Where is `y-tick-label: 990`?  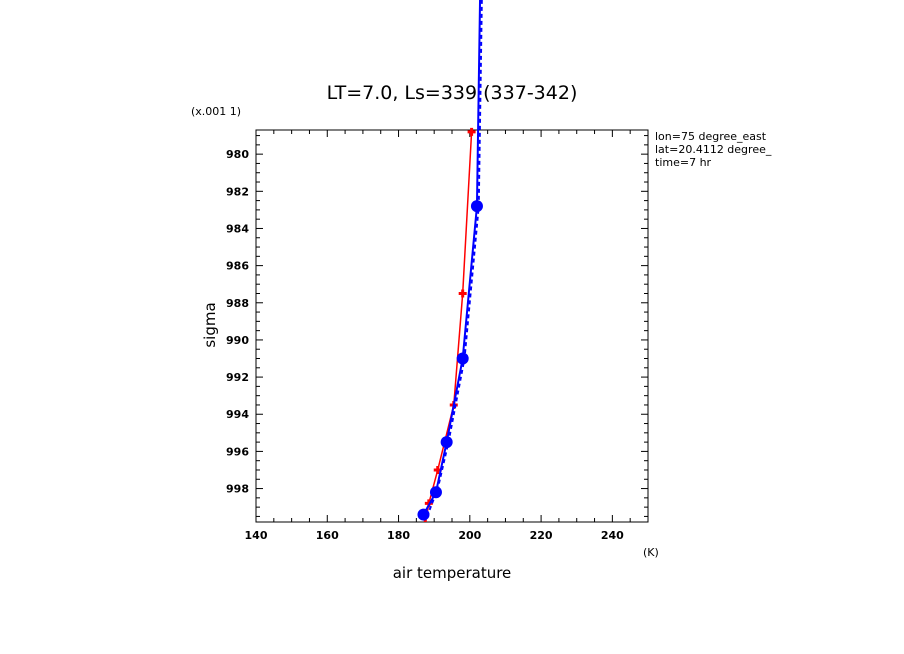
y-tick-label: 990 is located at coordinates (237, 340).